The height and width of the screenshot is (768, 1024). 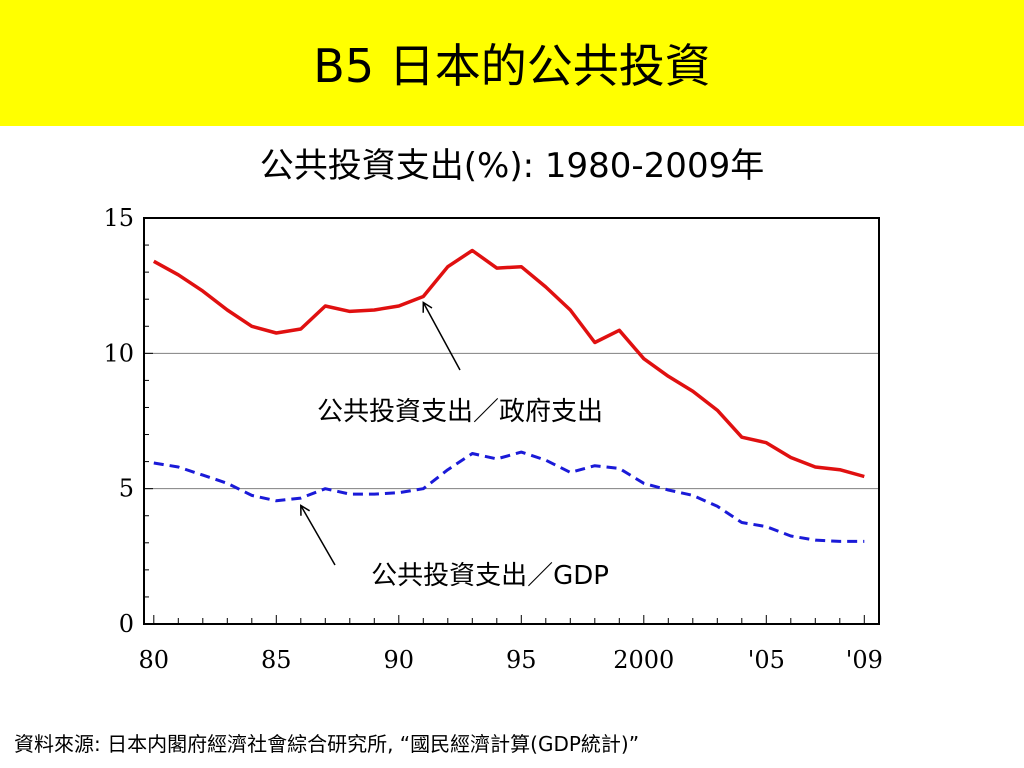 I want to click on slide-title: B5 日本的公共投資, so click(x=512, y=66).